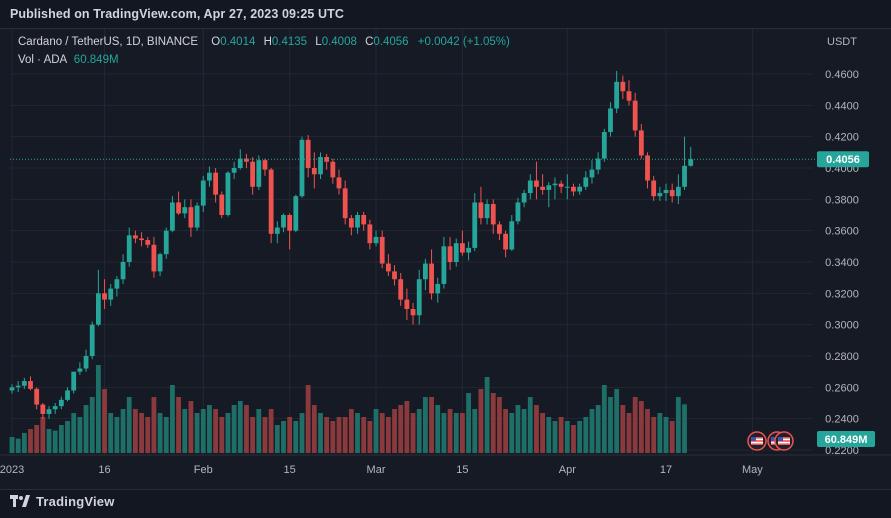 Image resolution: width=891 pixels, height=518 pixels. I want to click on time-tick-label: May, so click(752, 470).